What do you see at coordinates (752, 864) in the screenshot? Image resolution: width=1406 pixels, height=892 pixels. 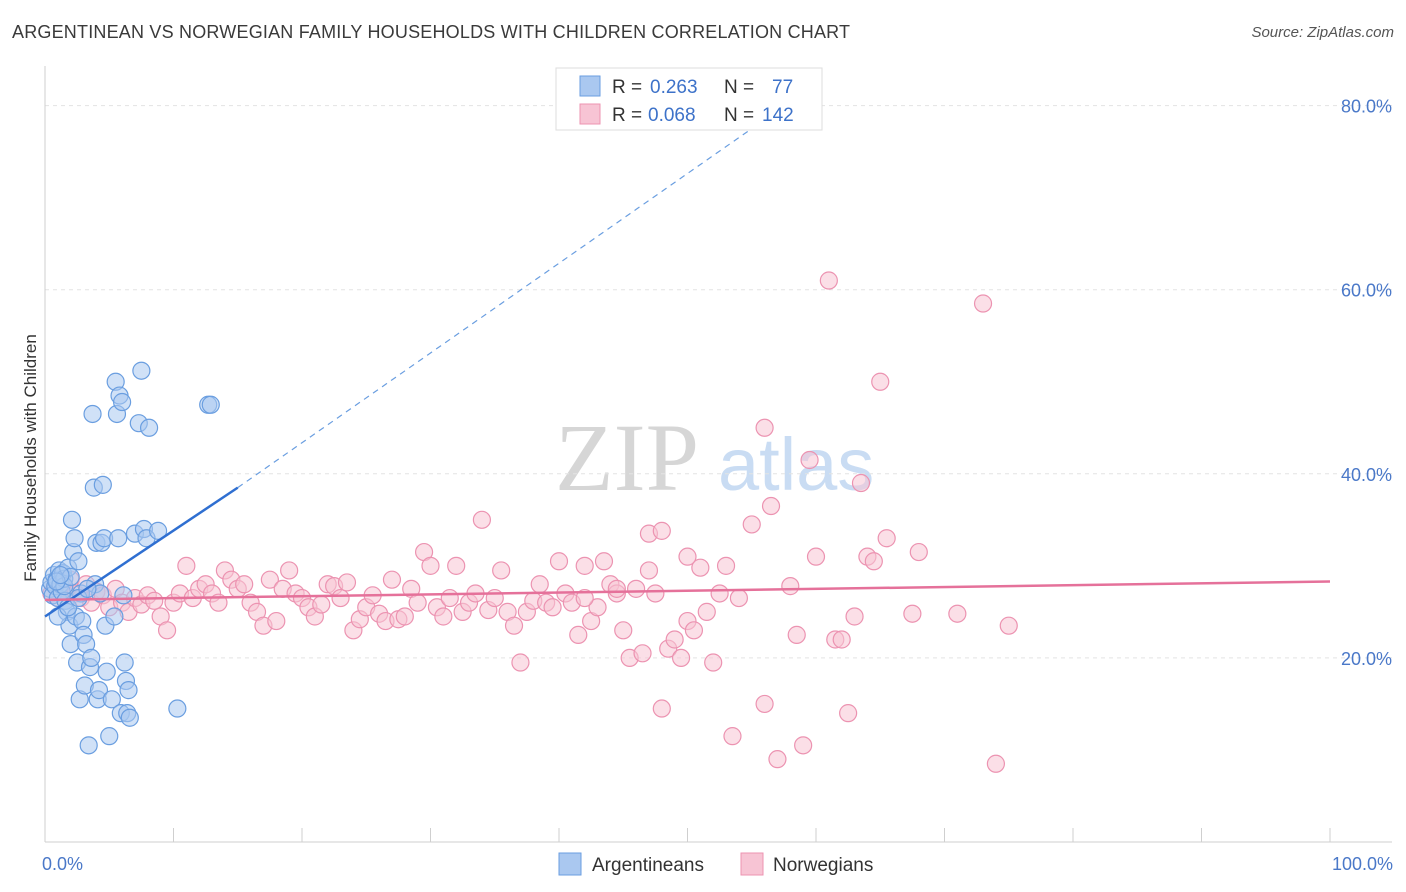 I see `bottom-legend-swatch-norwegians` at bounding box center [752, 864].